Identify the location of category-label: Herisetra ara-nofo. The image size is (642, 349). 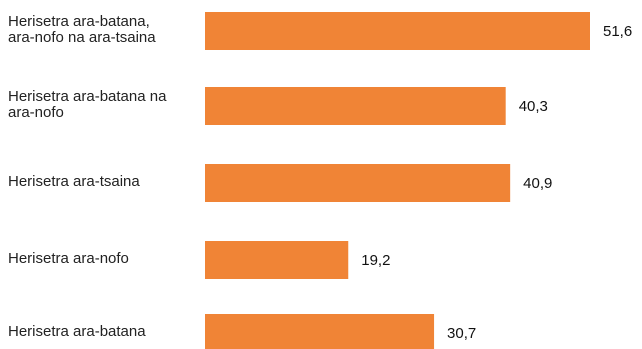
(103, 259).